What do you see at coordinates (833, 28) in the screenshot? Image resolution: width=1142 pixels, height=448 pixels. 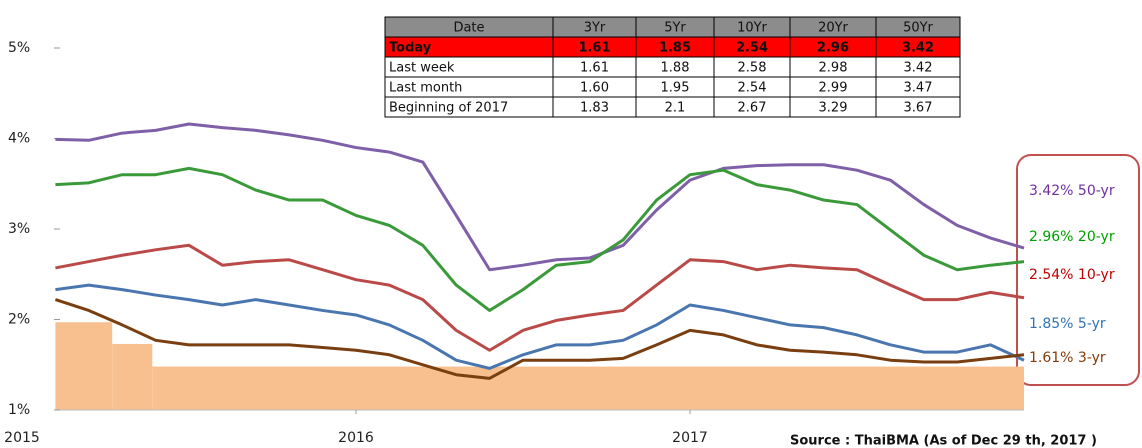 I see `table-header: 20Yr` at bounding box center [833, 28].